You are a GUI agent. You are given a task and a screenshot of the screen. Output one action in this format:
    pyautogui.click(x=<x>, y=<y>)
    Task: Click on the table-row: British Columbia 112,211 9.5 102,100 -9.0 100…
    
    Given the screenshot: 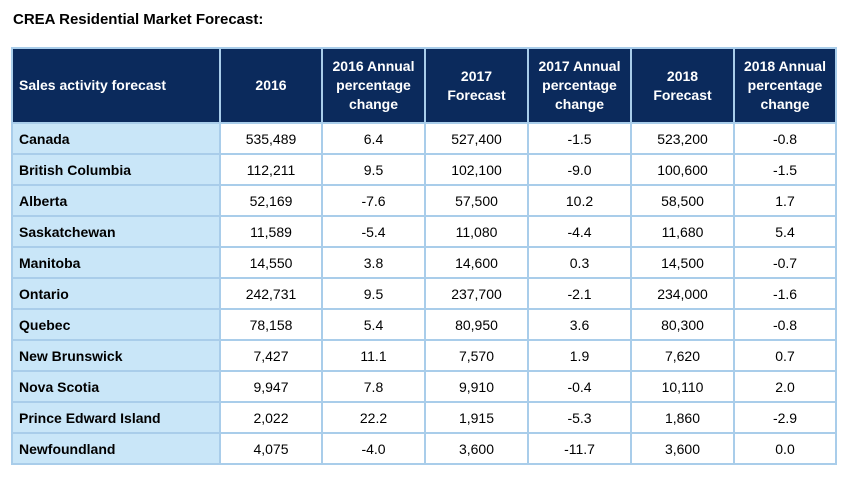 What is the action you would take?
    pyautogui.click(x=424, y=169)
    